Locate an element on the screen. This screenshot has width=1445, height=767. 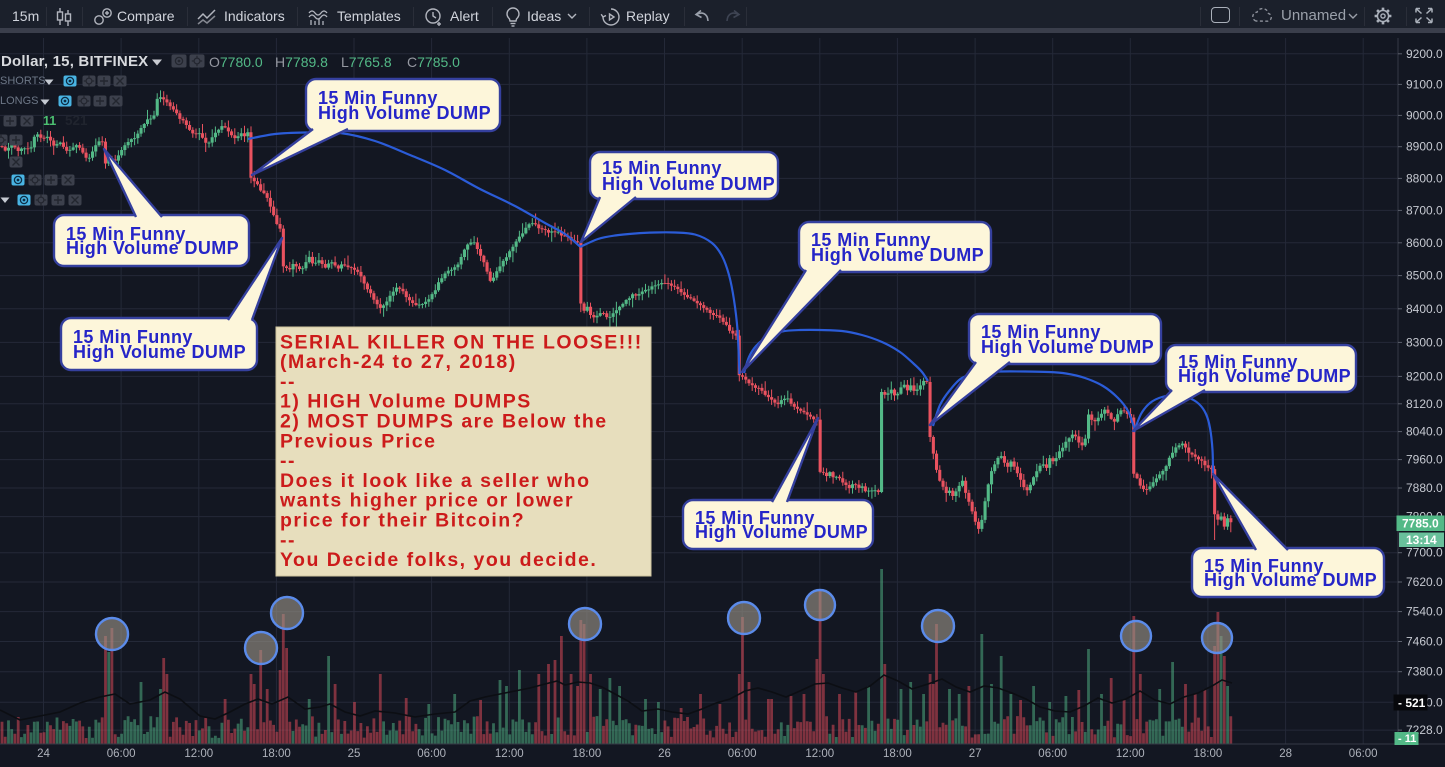
svg-text: 8600.0 is located at coordinates (1424, 243).